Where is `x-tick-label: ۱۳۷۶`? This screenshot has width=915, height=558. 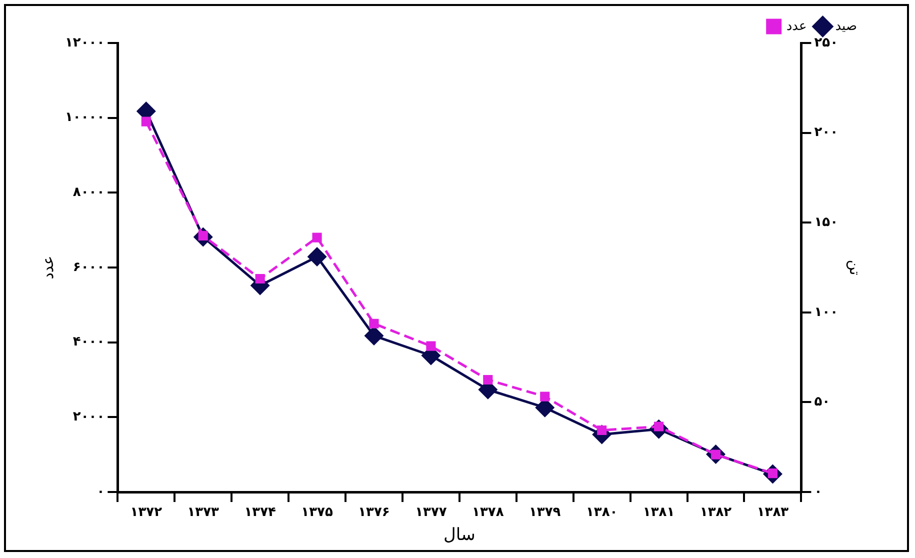
x-tick-label: ۱۳۷۶ is located at coordinates (374, 512).